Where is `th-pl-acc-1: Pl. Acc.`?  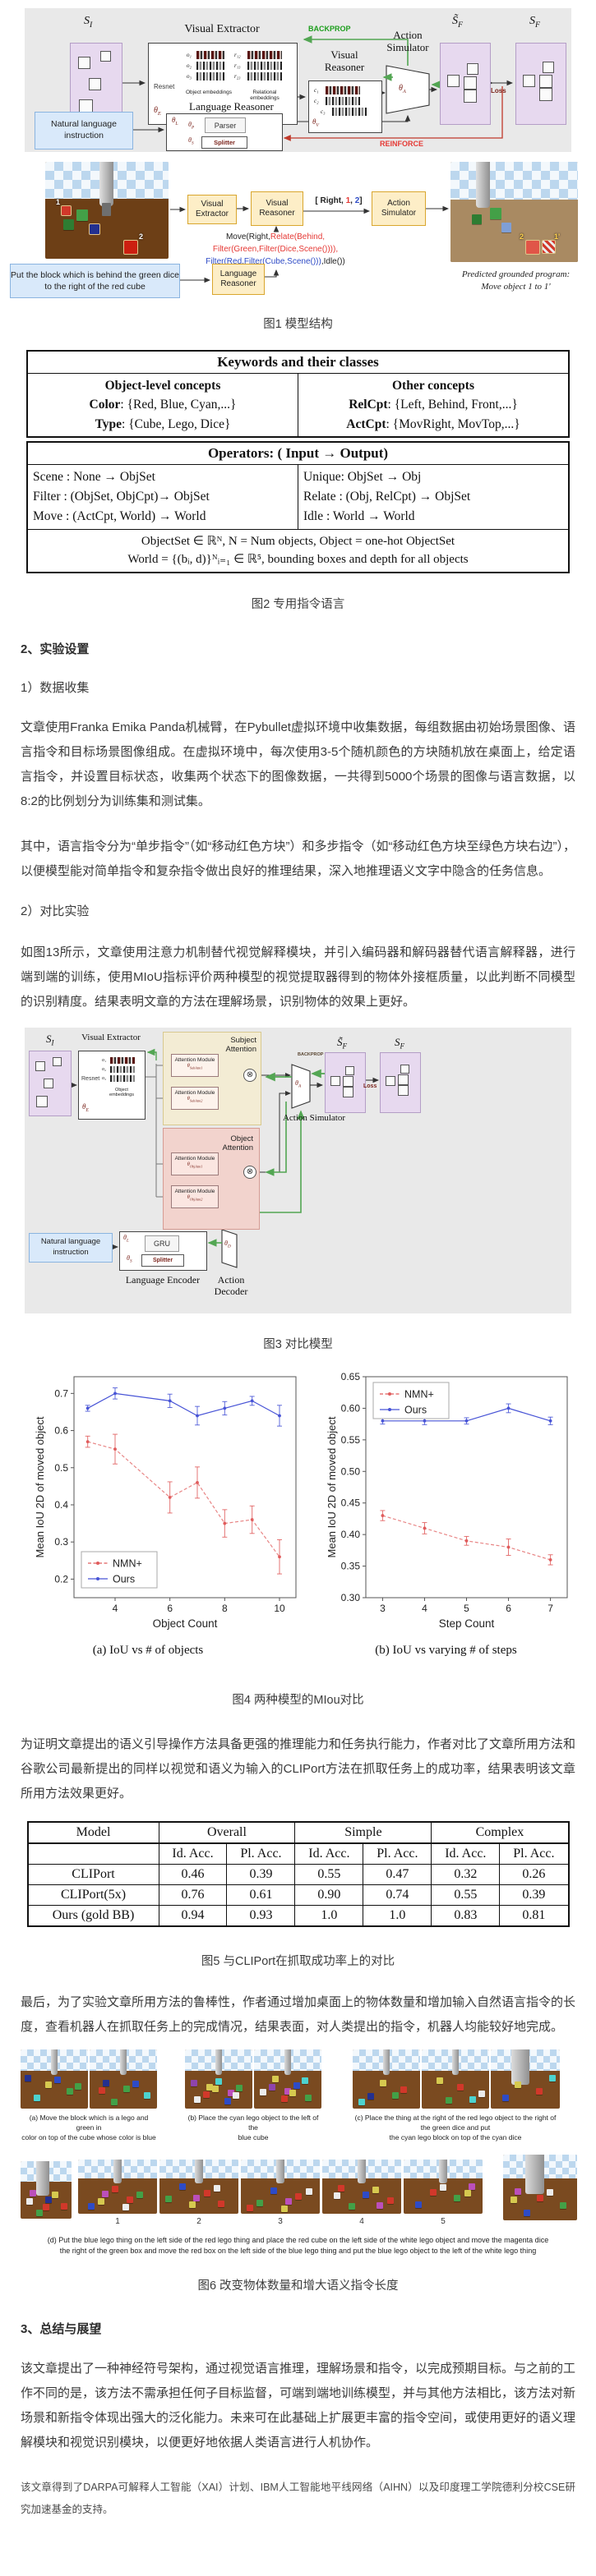
th-pl-acc-1: Pl. Acc. is located at coordinates (261, 1854).